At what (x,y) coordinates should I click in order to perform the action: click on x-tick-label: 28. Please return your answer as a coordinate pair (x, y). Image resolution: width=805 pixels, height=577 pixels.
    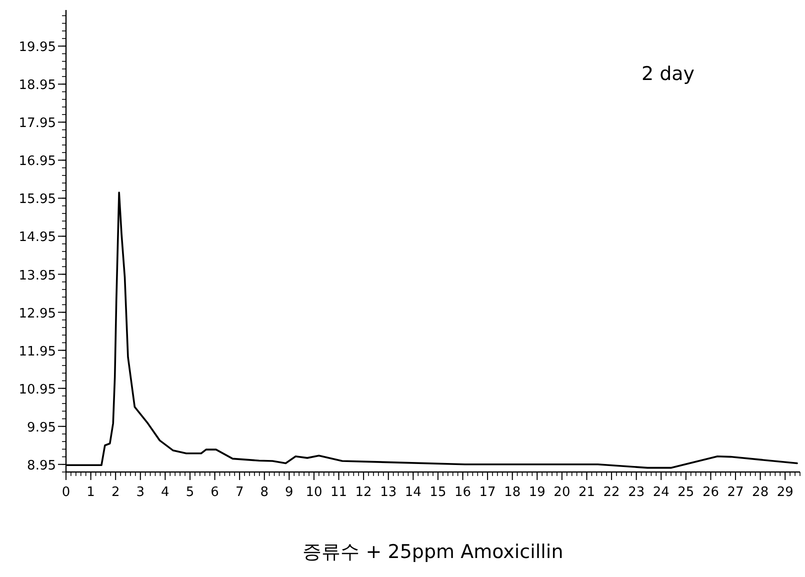
    Looking at the image, I should click on (760, 492).